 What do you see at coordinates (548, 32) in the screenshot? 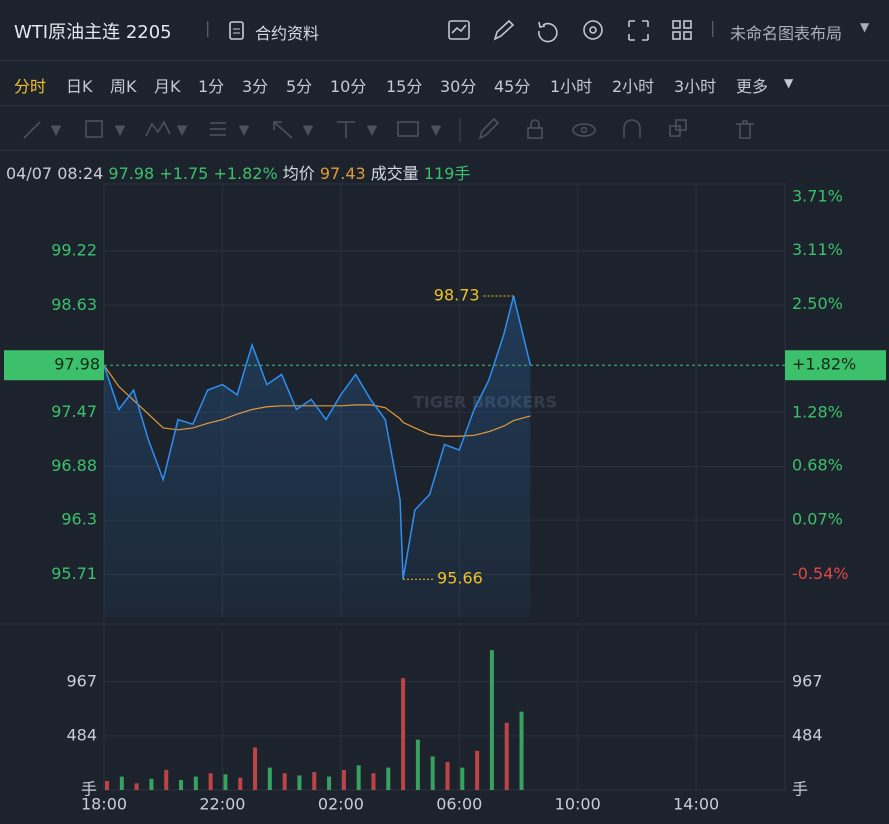
I see `undo-icon` at bounding box center [548, 32].